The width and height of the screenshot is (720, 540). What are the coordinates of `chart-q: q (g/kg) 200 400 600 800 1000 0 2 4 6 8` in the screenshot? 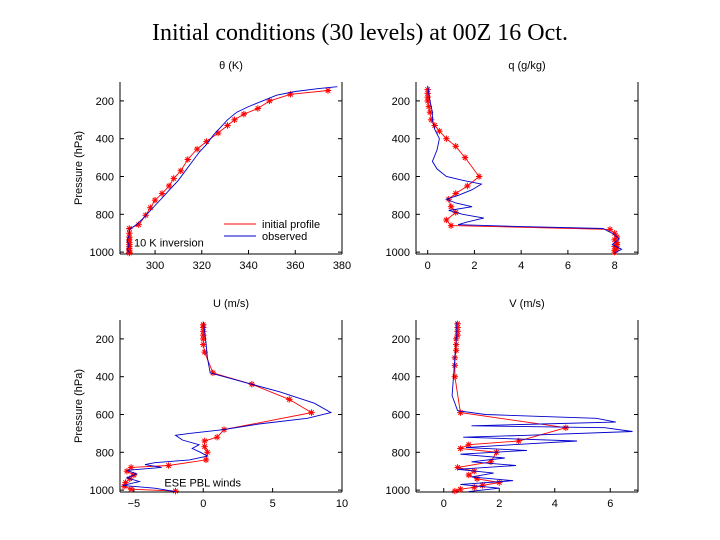 It's located at (512, 166).